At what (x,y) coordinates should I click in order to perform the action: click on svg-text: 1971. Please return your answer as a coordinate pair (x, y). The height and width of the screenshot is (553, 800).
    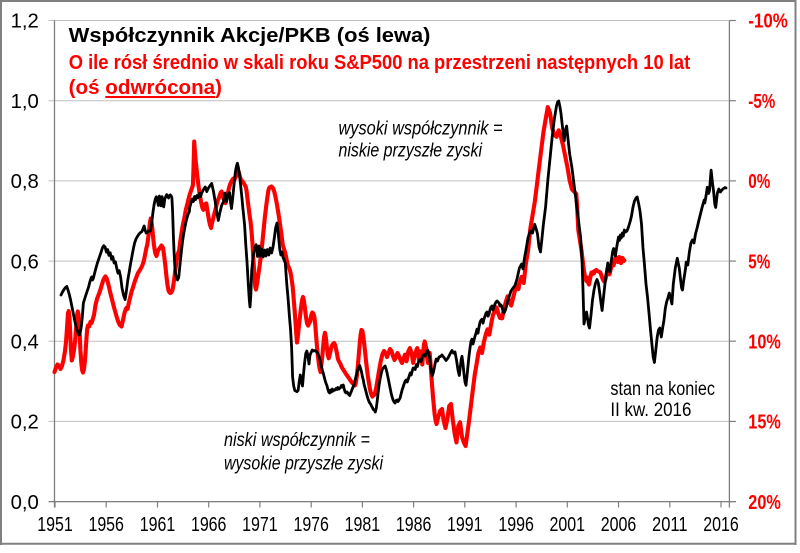
    Looking at the image, I should click on (260, 525).